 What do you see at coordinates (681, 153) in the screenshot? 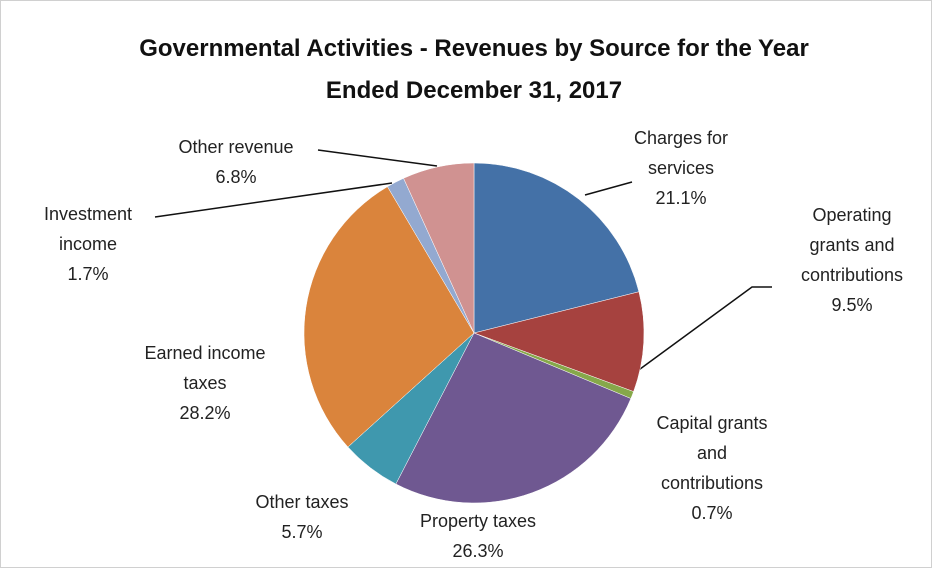
I see `category-name: Charges for services` at bounding box center [681, 153].